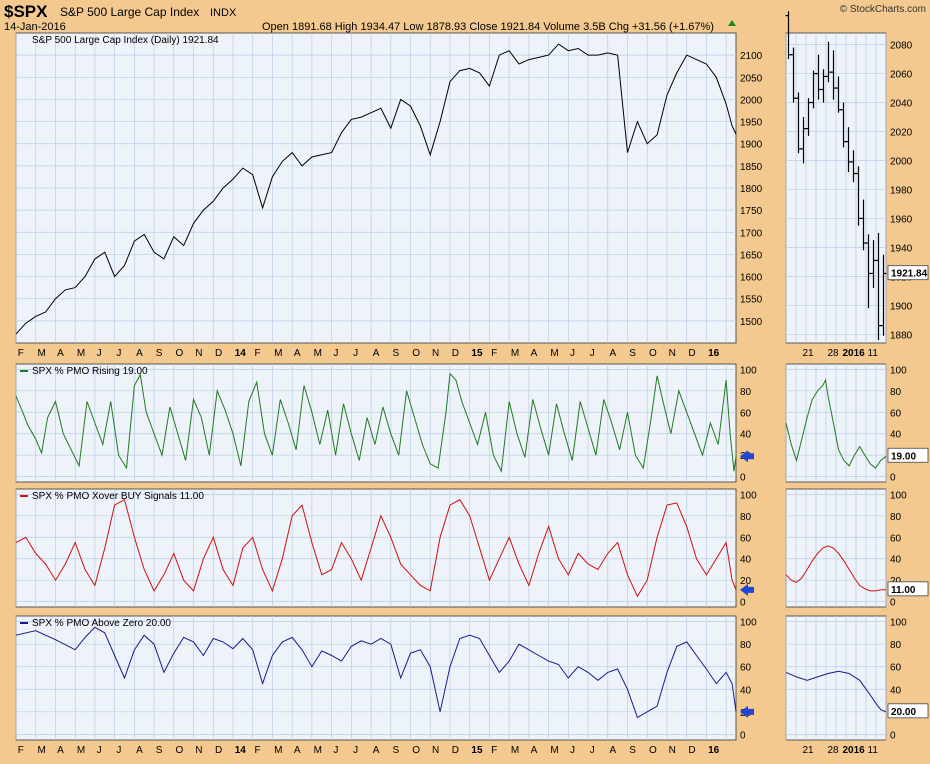 This screenshot has height=764, width=930. What do you see at coordinates (873, 750) in the screenshot?
I see `pmo-above-zero-side-xtick-label: 11` at bounding box center [873, 750].